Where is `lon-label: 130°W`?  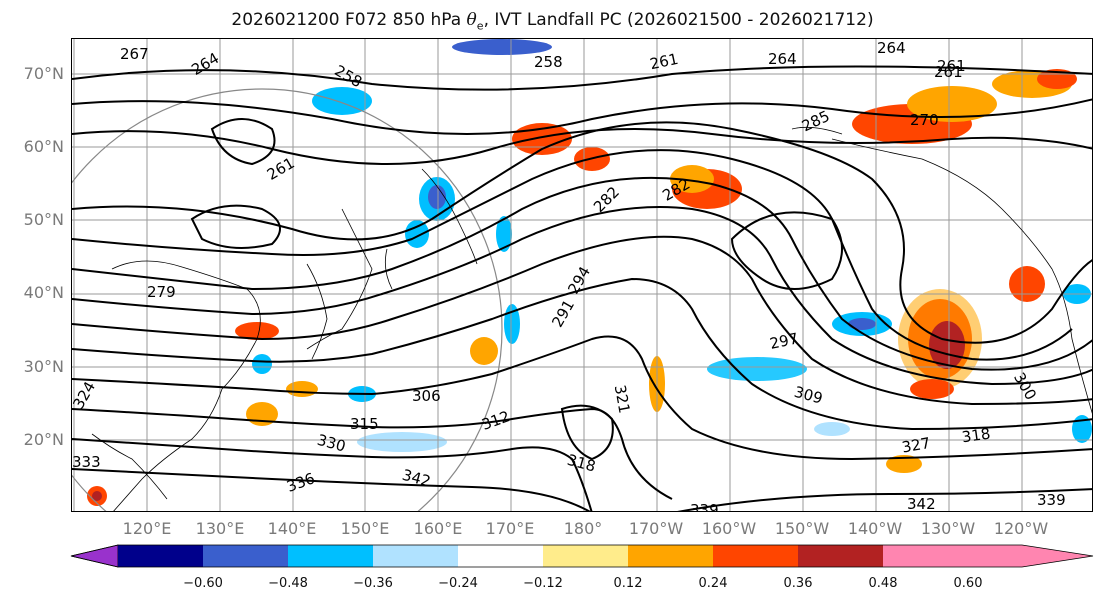
lon-label: 130°W is located at coordinates (948, 528).